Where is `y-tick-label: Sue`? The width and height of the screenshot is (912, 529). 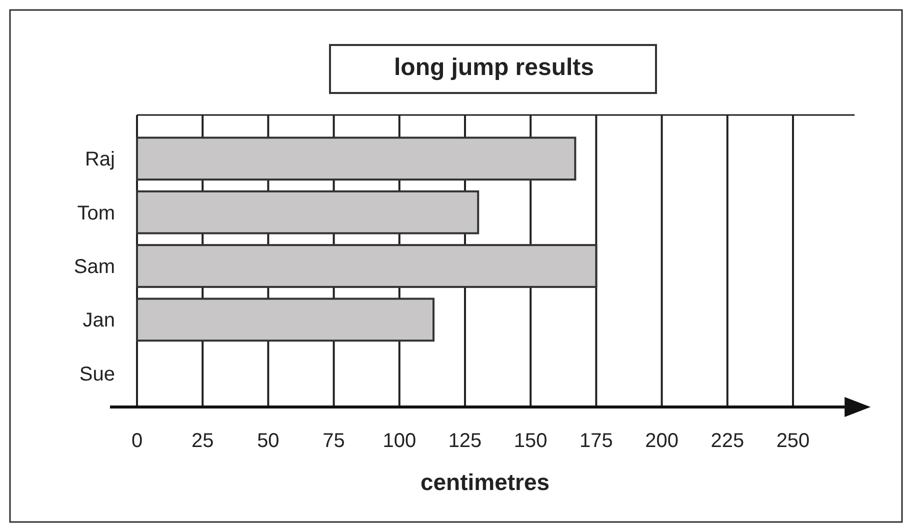
y-tick-label: Sue is located at coordinates (97, 374).